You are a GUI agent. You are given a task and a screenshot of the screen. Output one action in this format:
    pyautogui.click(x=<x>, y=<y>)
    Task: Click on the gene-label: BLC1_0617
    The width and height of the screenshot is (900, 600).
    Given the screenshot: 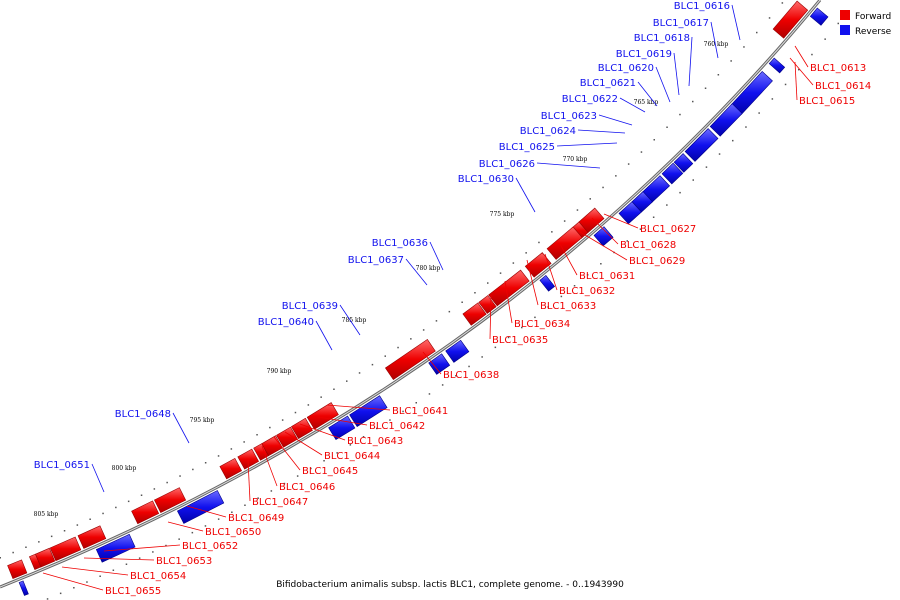 What is the action you would take?
    pyautogui.click(x=681, y=23)
    